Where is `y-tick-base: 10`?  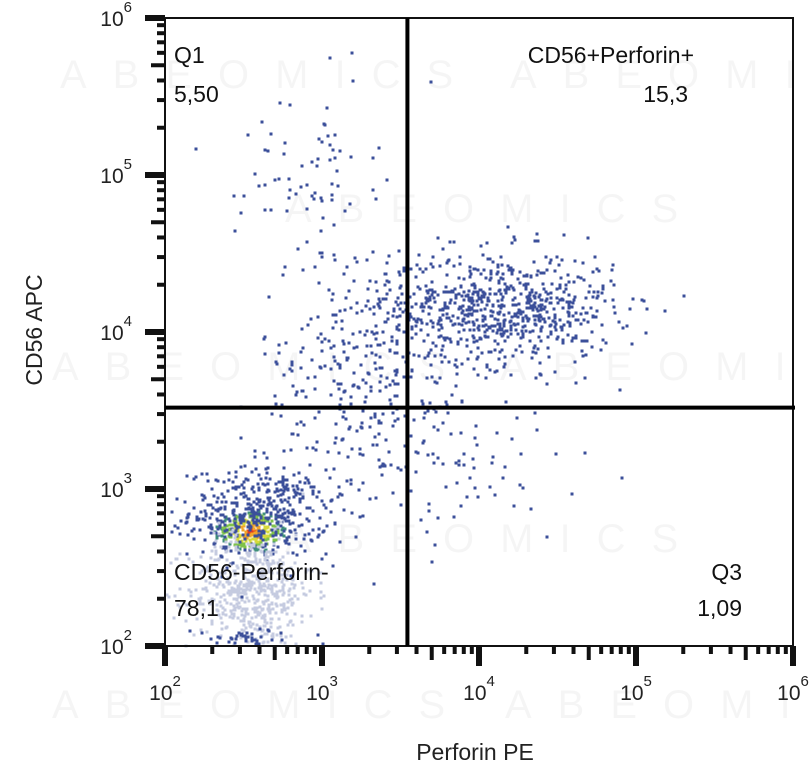
y-tick-base: 10 is located at coordinates (111, 490).